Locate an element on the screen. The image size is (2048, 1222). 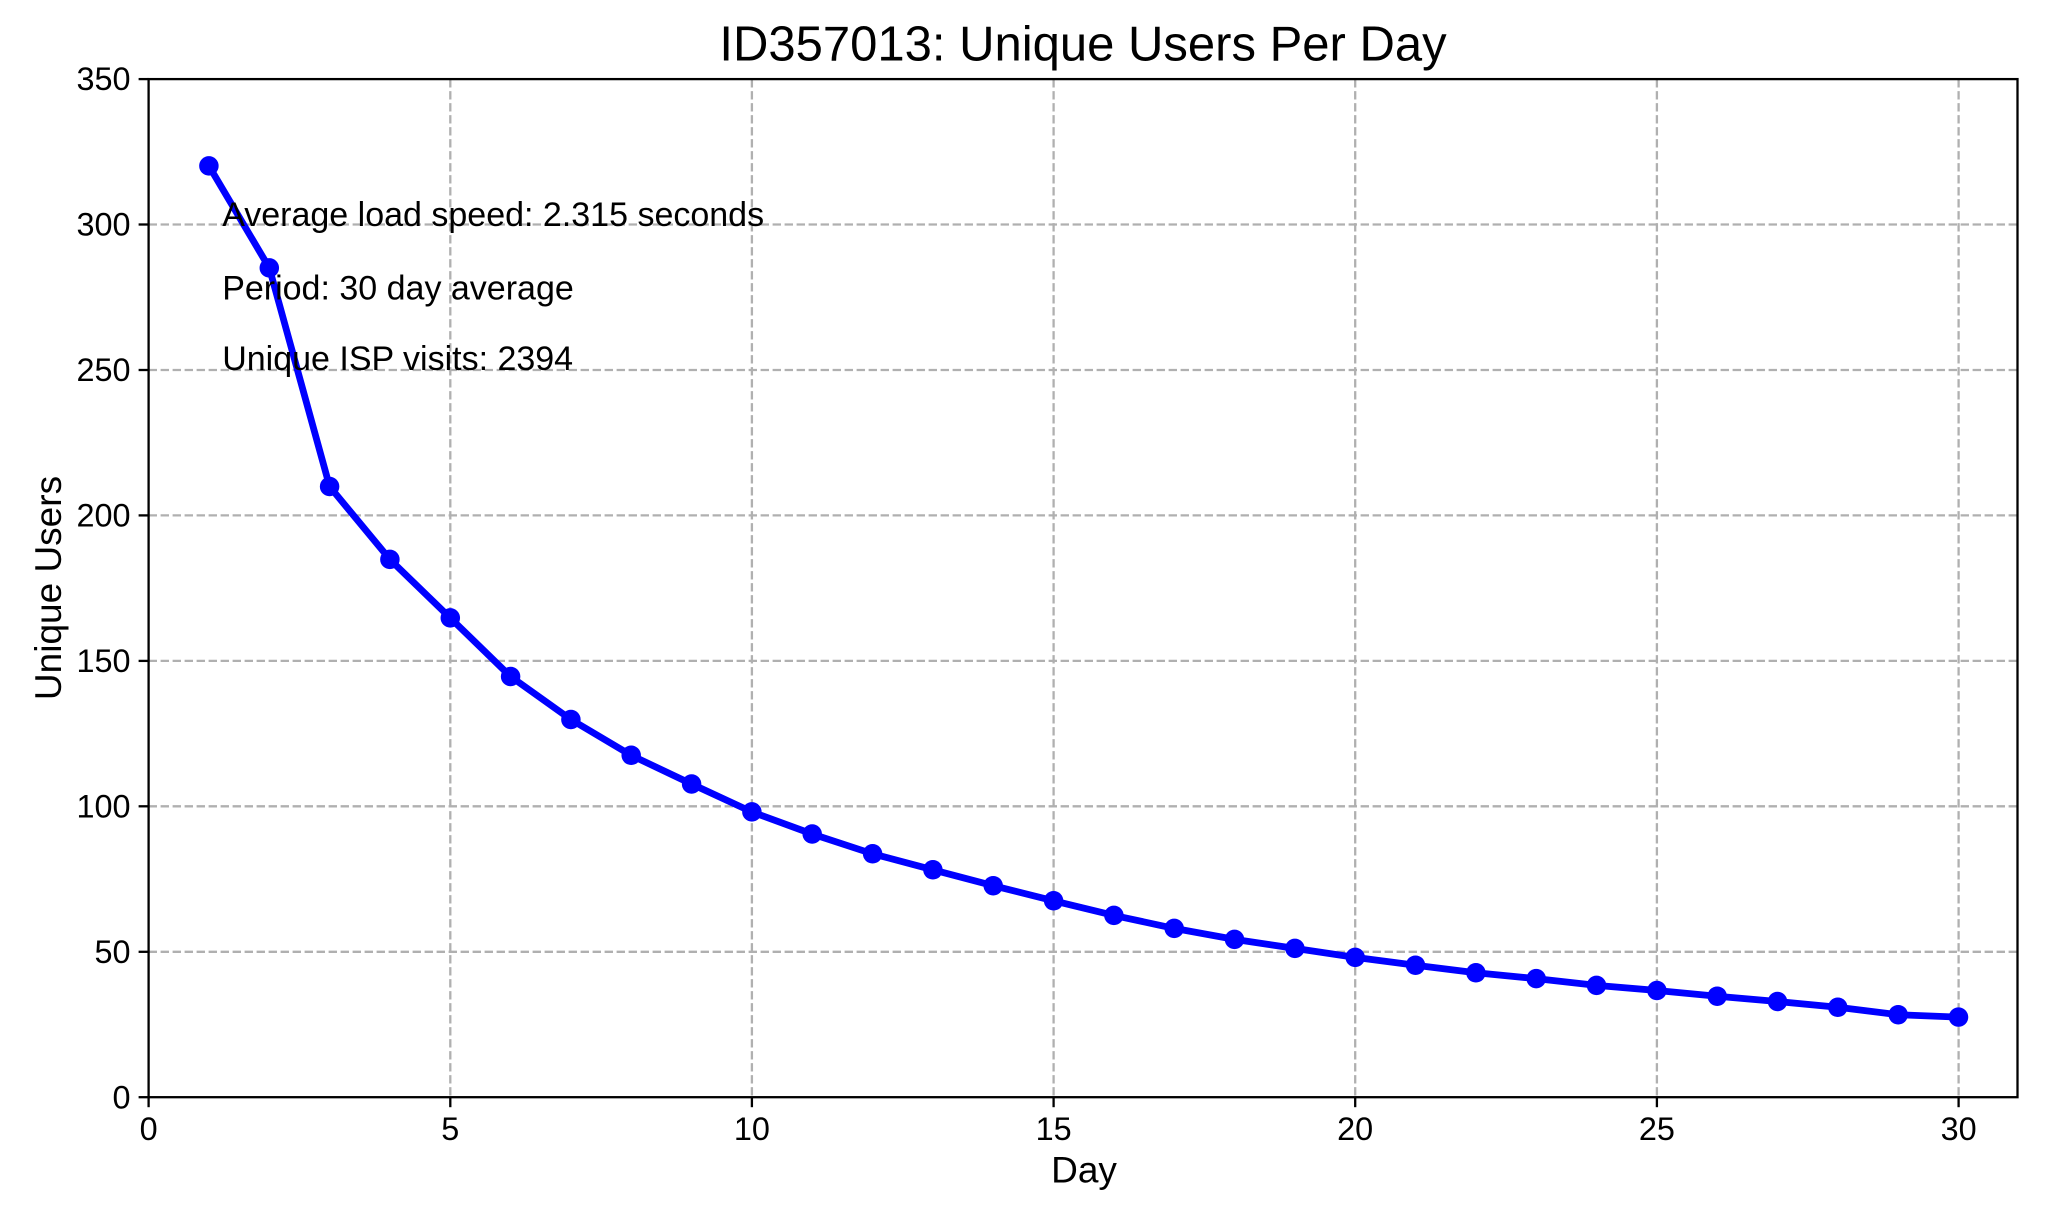
svg-text: 300 is located at coordinates (103, 225).